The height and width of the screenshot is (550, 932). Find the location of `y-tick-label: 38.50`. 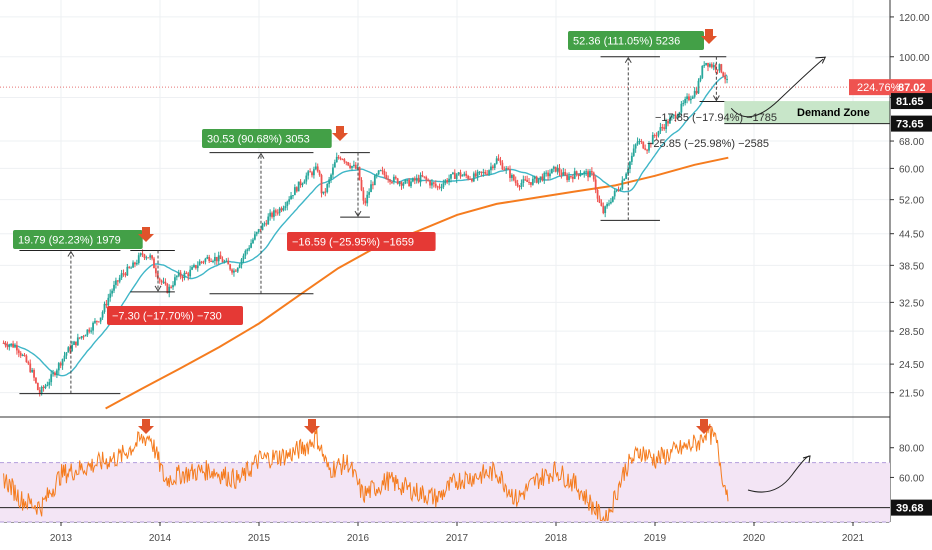

y-tick-label: 38.50 is located at coordinates (911, 266).